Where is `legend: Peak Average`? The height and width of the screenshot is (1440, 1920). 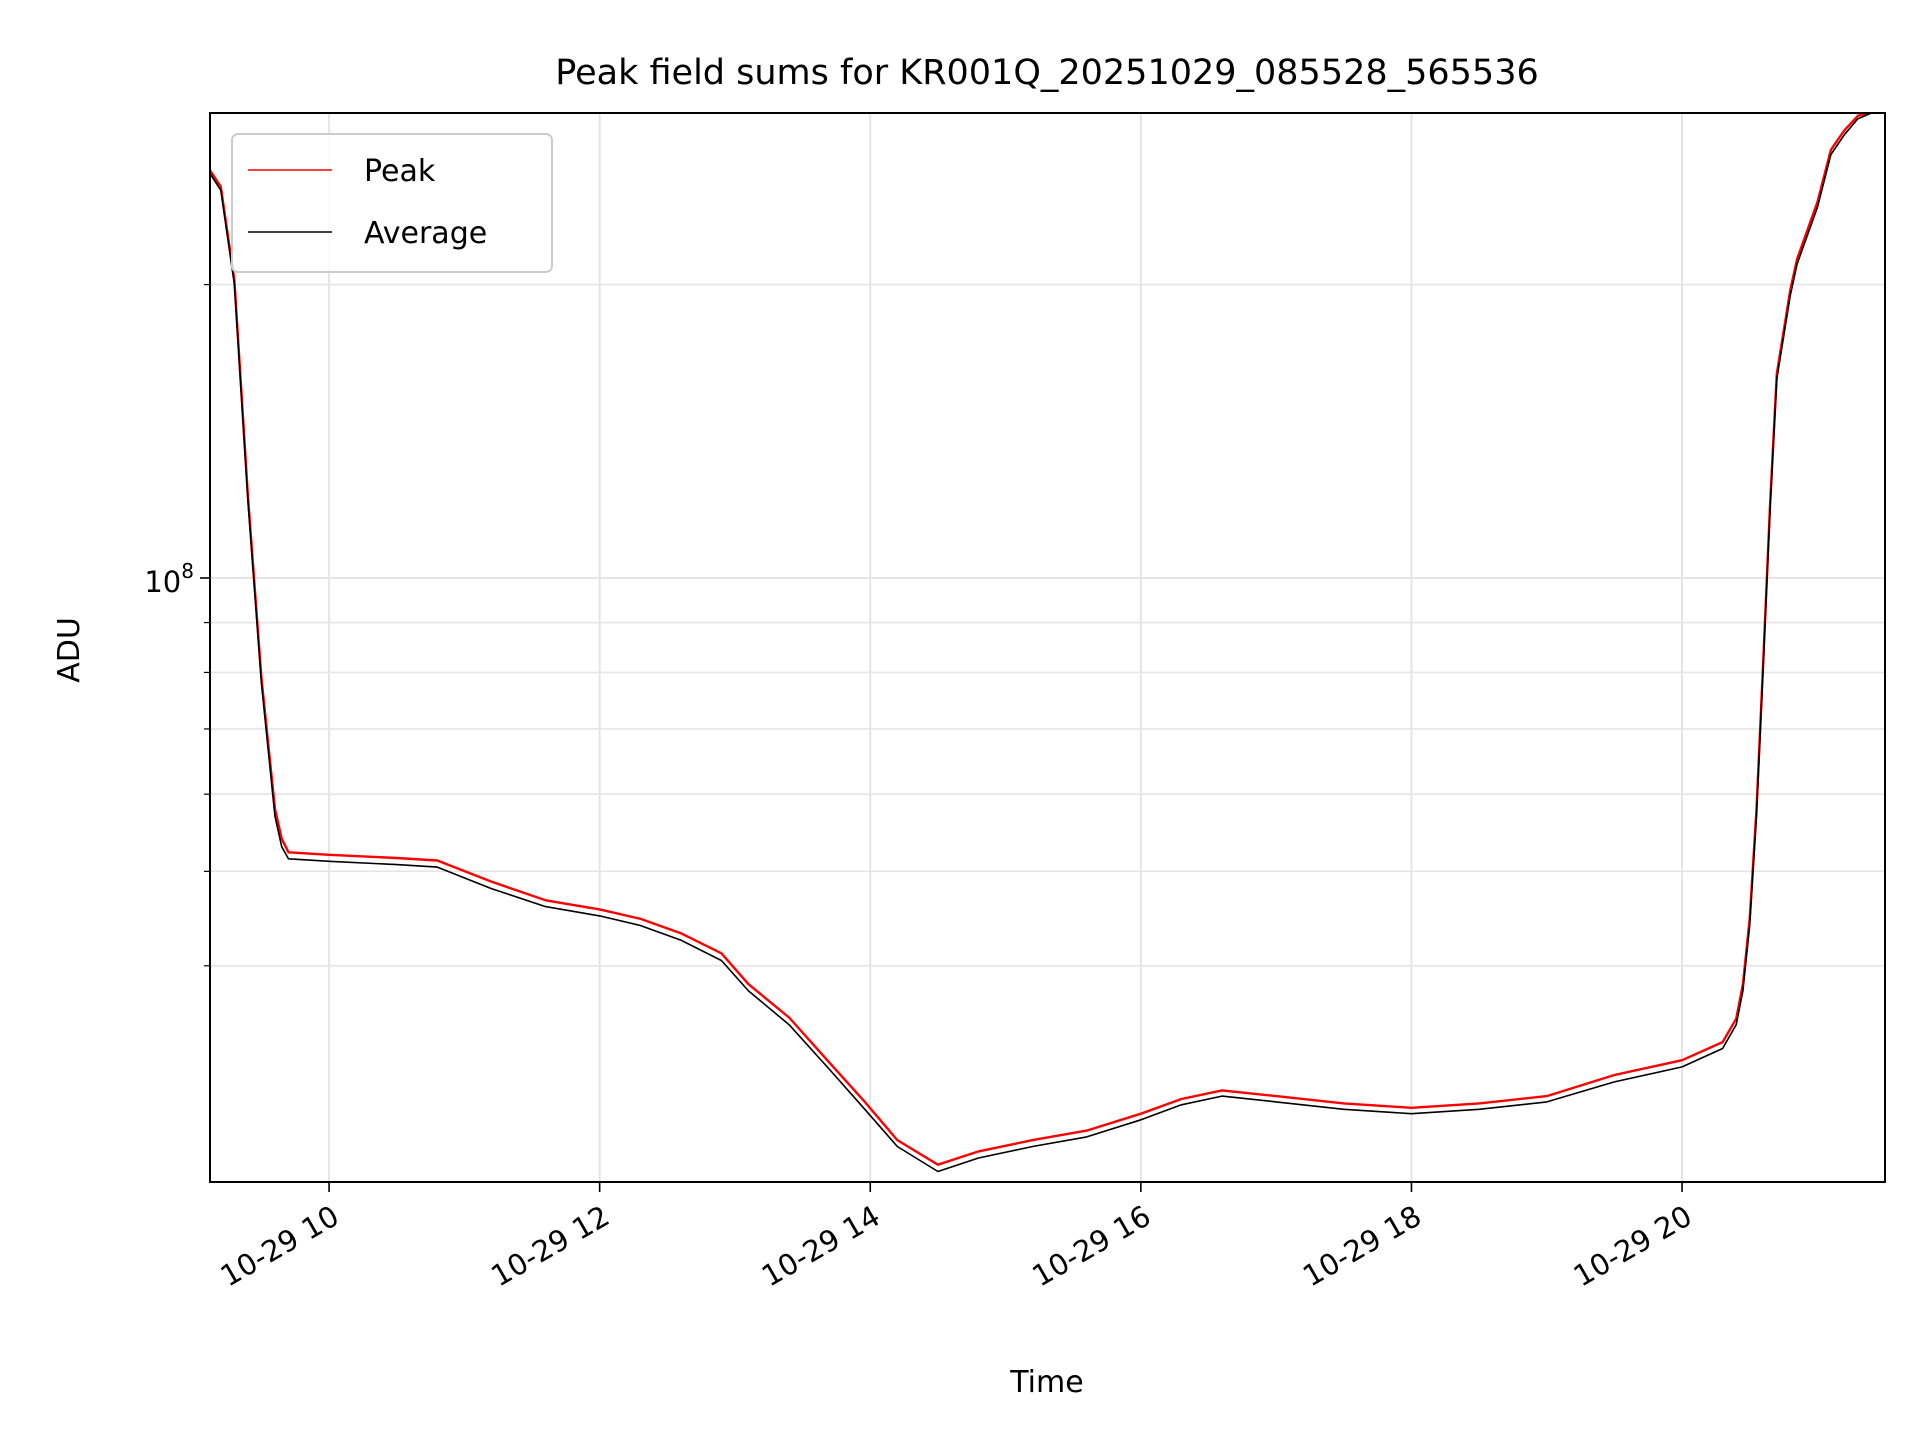
legend: Peak Average is located at coordinates (392, 203).